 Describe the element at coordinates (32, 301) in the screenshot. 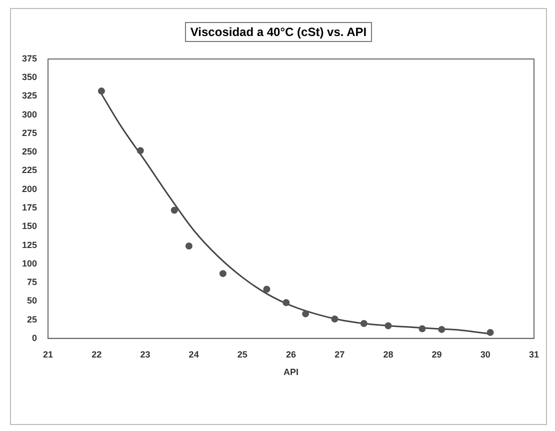

I see `y-tick-label: 50` at that location.